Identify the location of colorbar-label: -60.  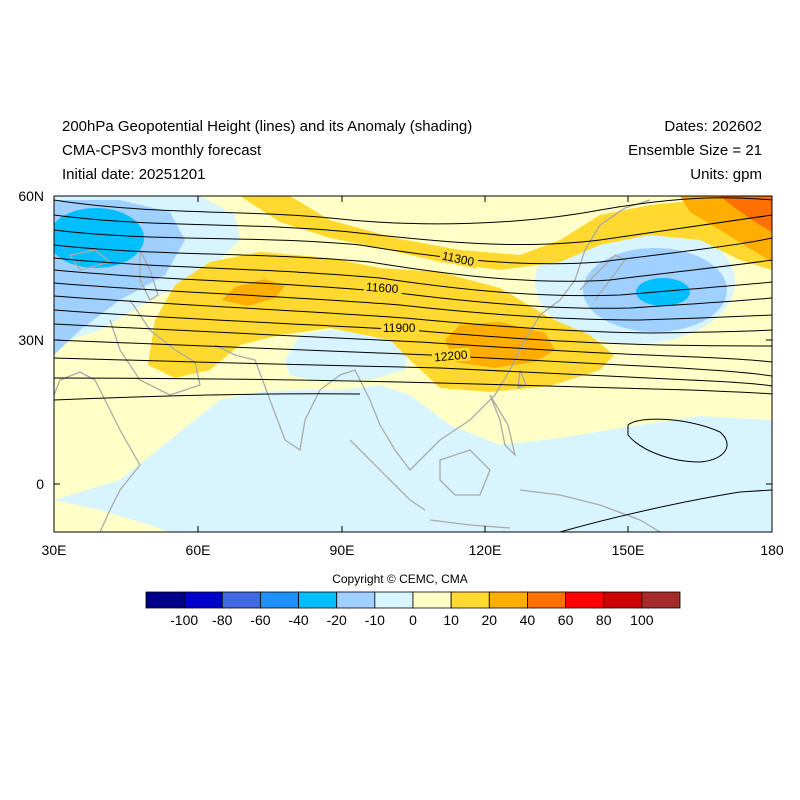
(260, 620).